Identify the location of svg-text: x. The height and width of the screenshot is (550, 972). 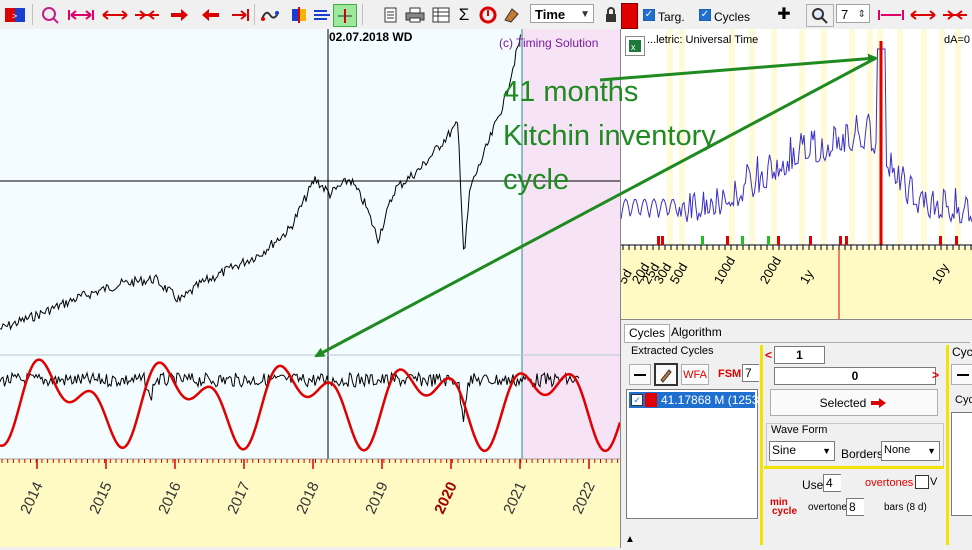
(633, 47).